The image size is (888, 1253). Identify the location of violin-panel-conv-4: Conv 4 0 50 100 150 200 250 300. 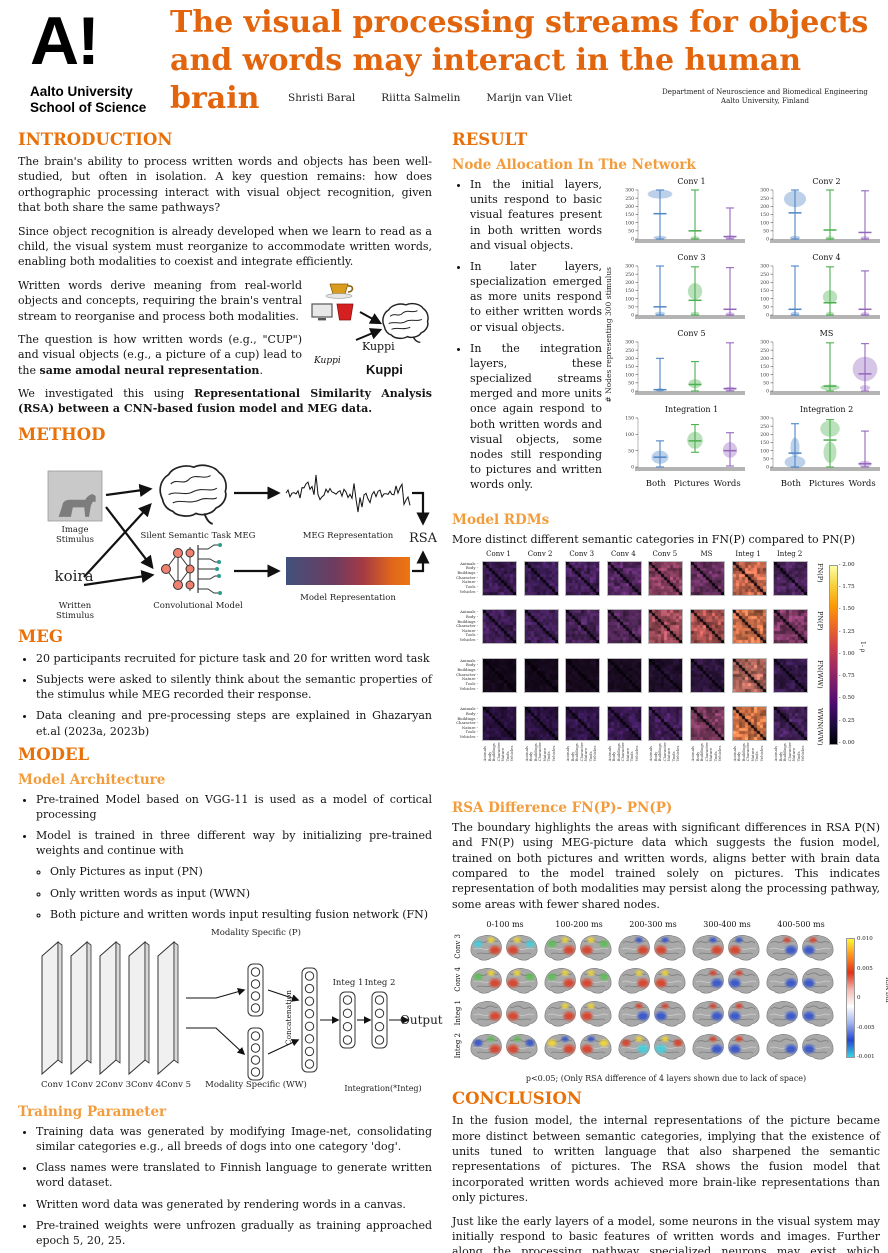
(817, 290).